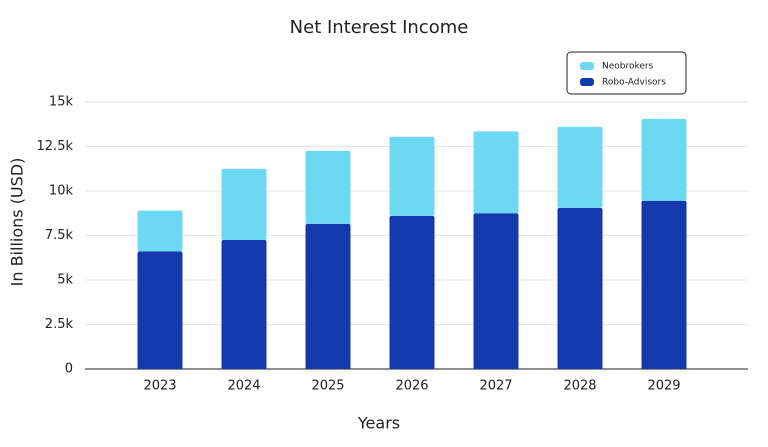 The width and height of the screenshot is (768, 447). Describe the element at coordinates (379, 27) in the screenshot. I see `chart-title: Net Interest Income` at that location.